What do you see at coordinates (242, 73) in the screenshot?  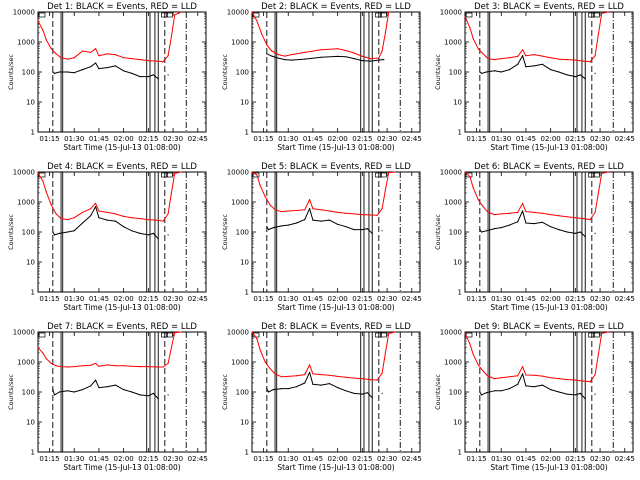 I see `y-tick-label: 100` at bounding box center [242, 73].